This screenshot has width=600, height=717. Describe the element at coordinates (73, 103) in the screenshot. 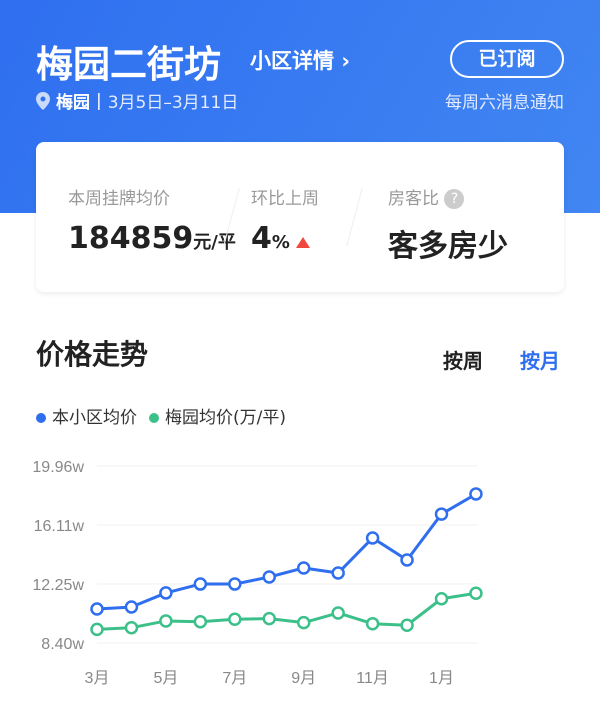

I see `location-name: 梅园` at that location.